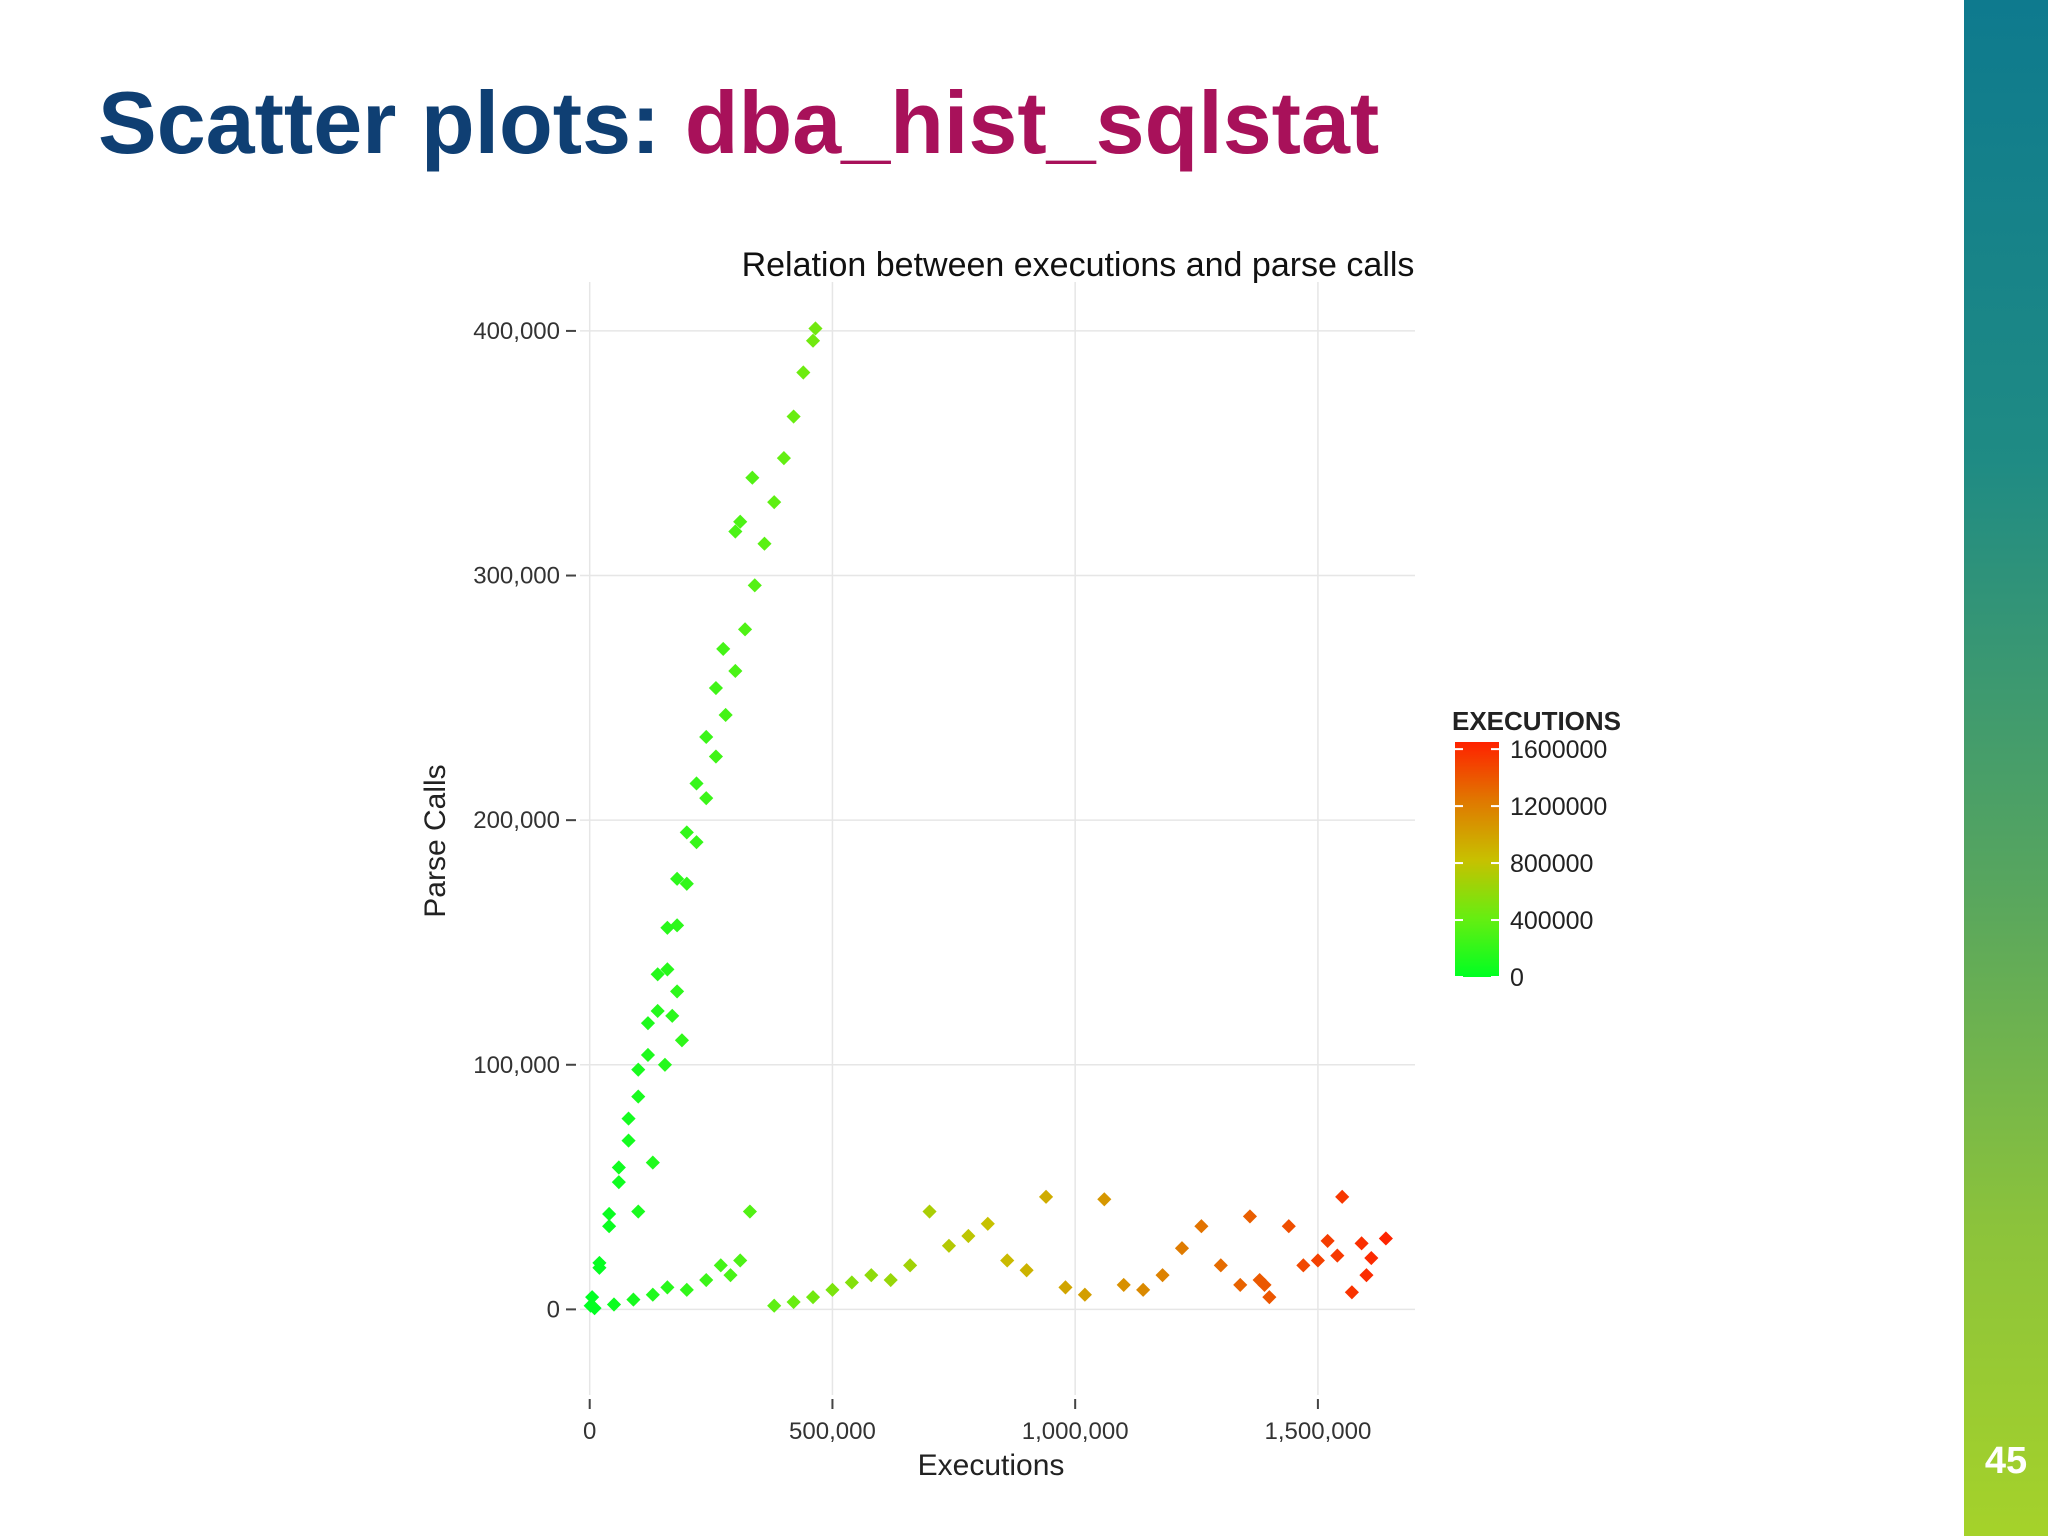  What do you see at coordinates (1536, 721) in the screenshot?
I see `legend-title: EXECUTIONS` at bounding box center [1536, 721].